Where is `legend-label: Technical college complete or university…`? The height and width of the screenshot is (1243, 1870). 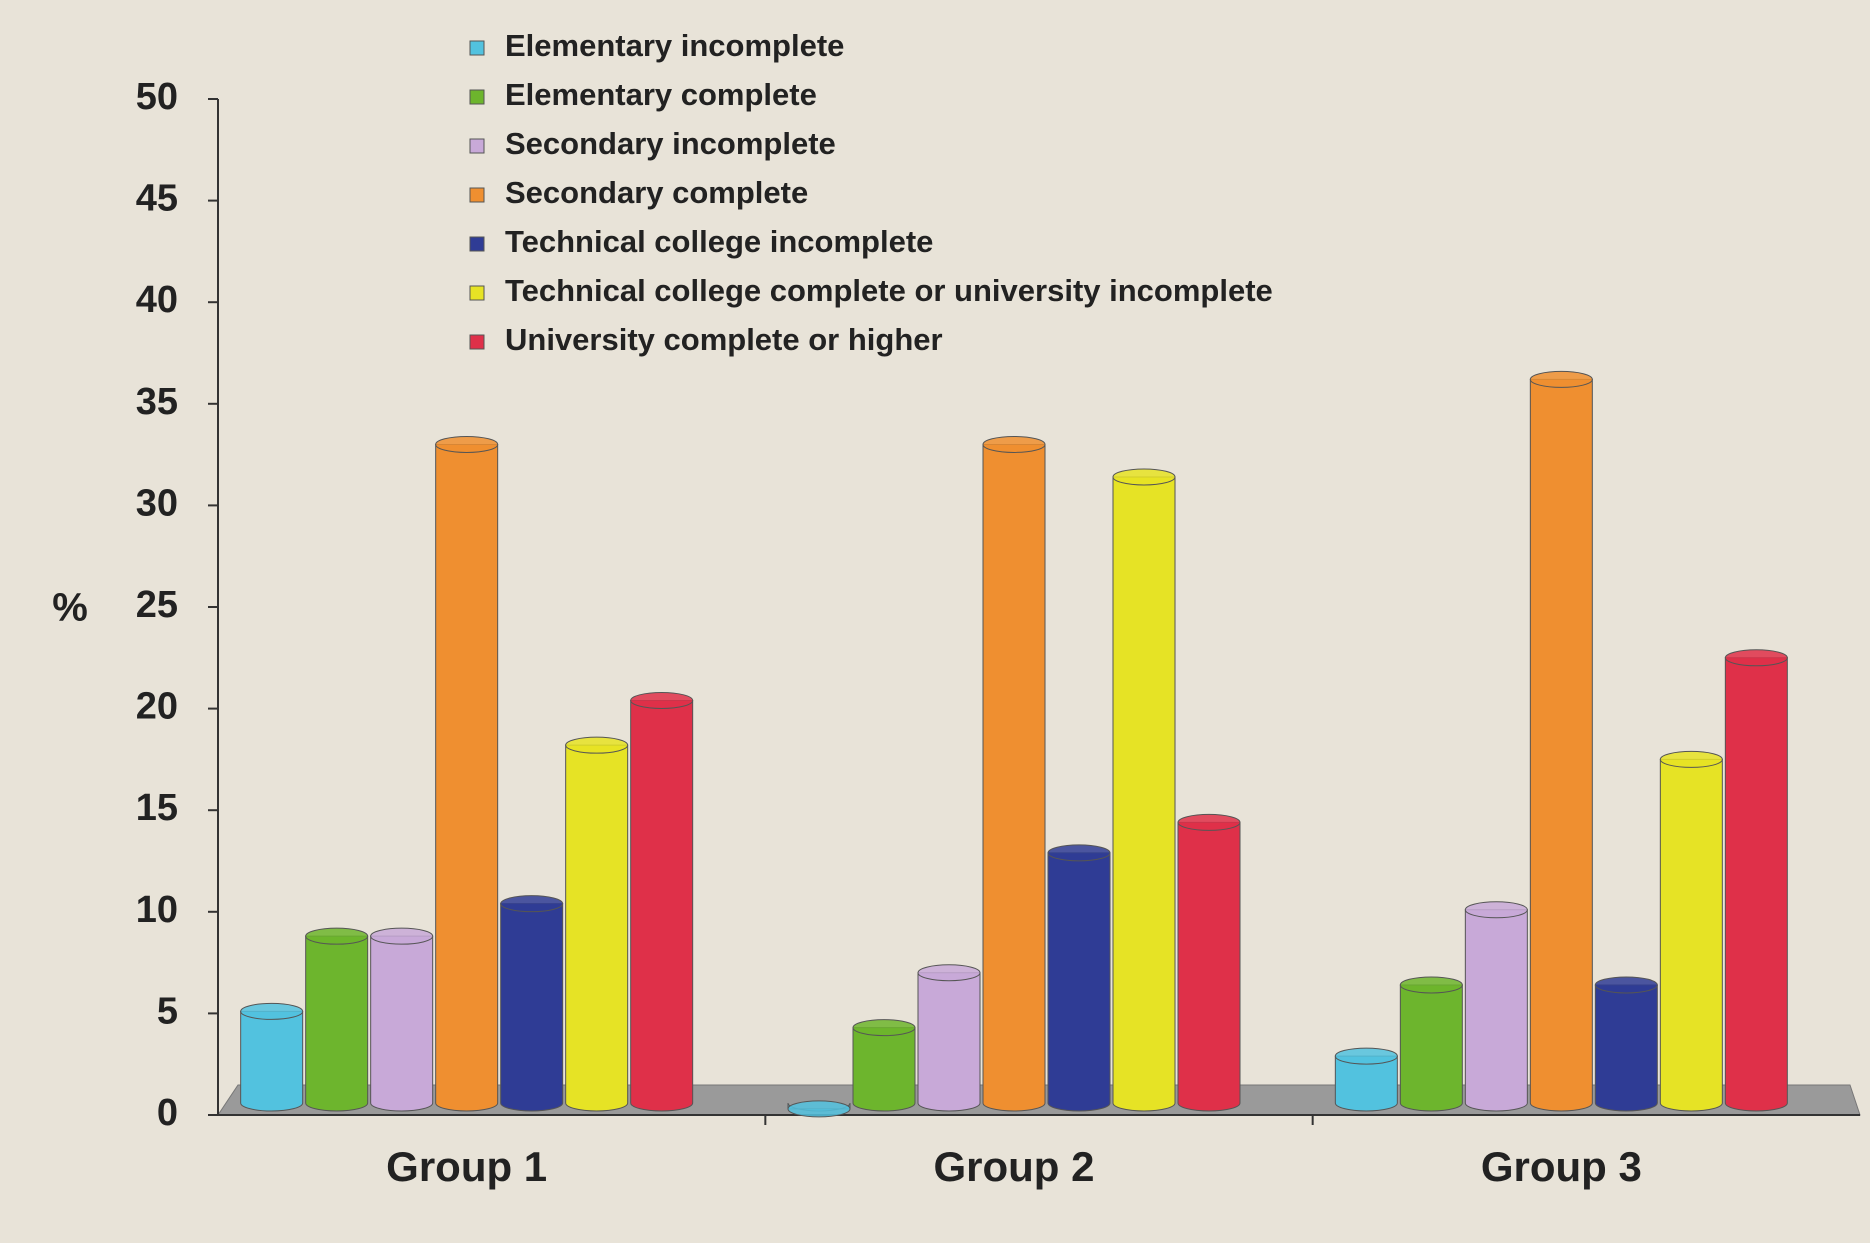
legend-label: Technical college complete or university… is located at coordinates (889, 290).